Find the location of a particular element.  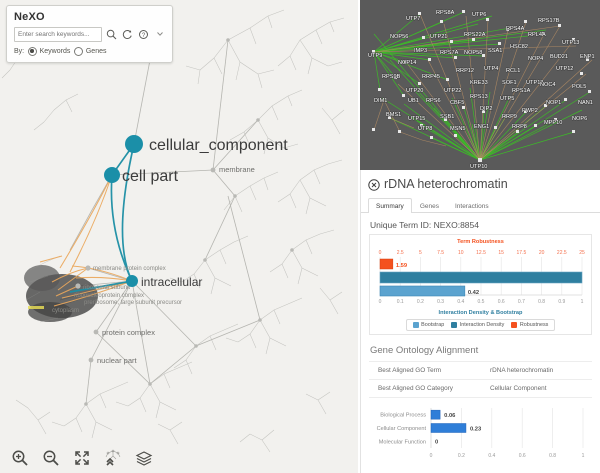

ontology-minor-label: protein complex is located at coordinates (128, 332).